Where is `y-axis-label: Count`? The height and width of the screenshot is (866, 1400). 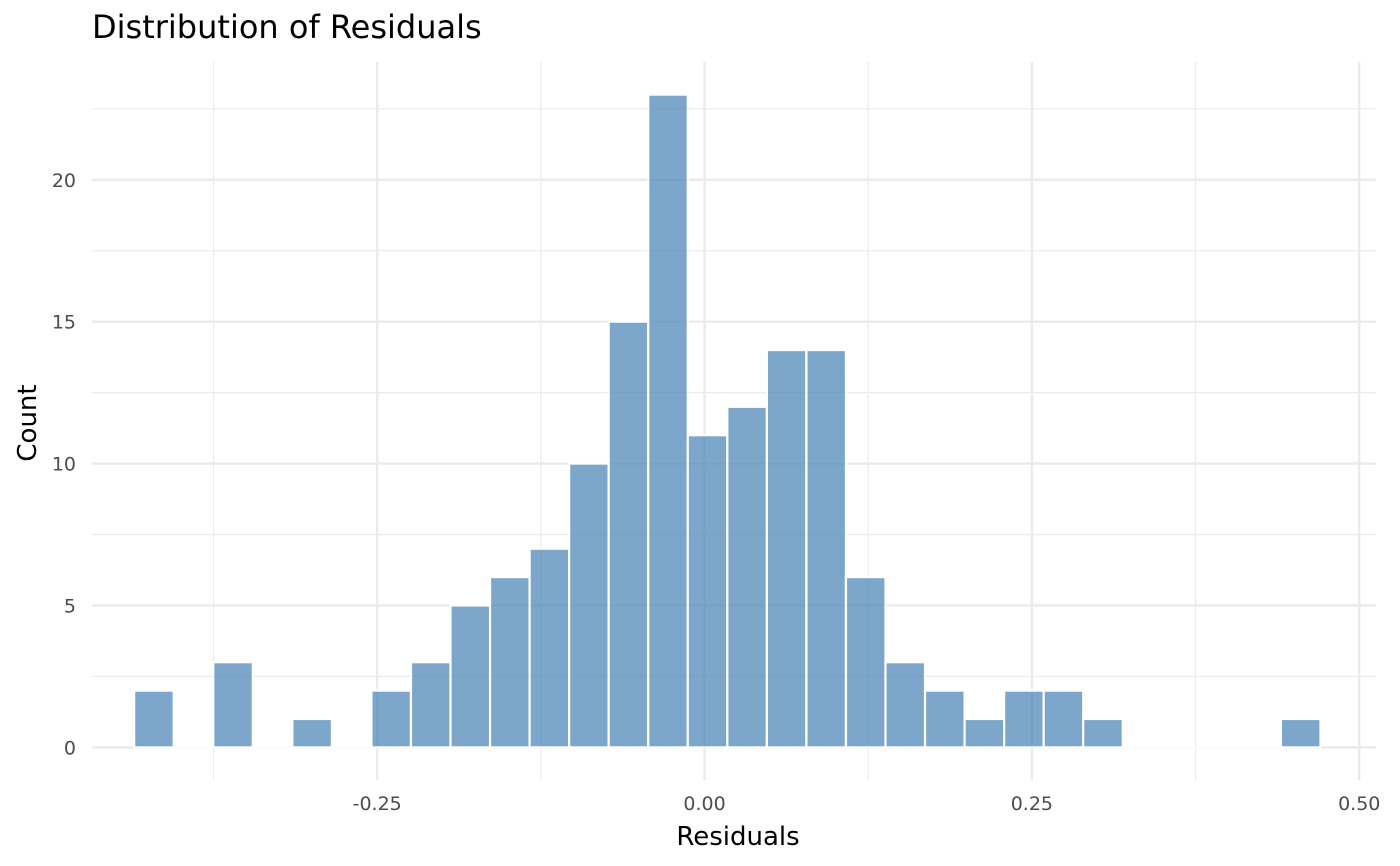
y-axis-label: Count is located at coordinates (28, 422).